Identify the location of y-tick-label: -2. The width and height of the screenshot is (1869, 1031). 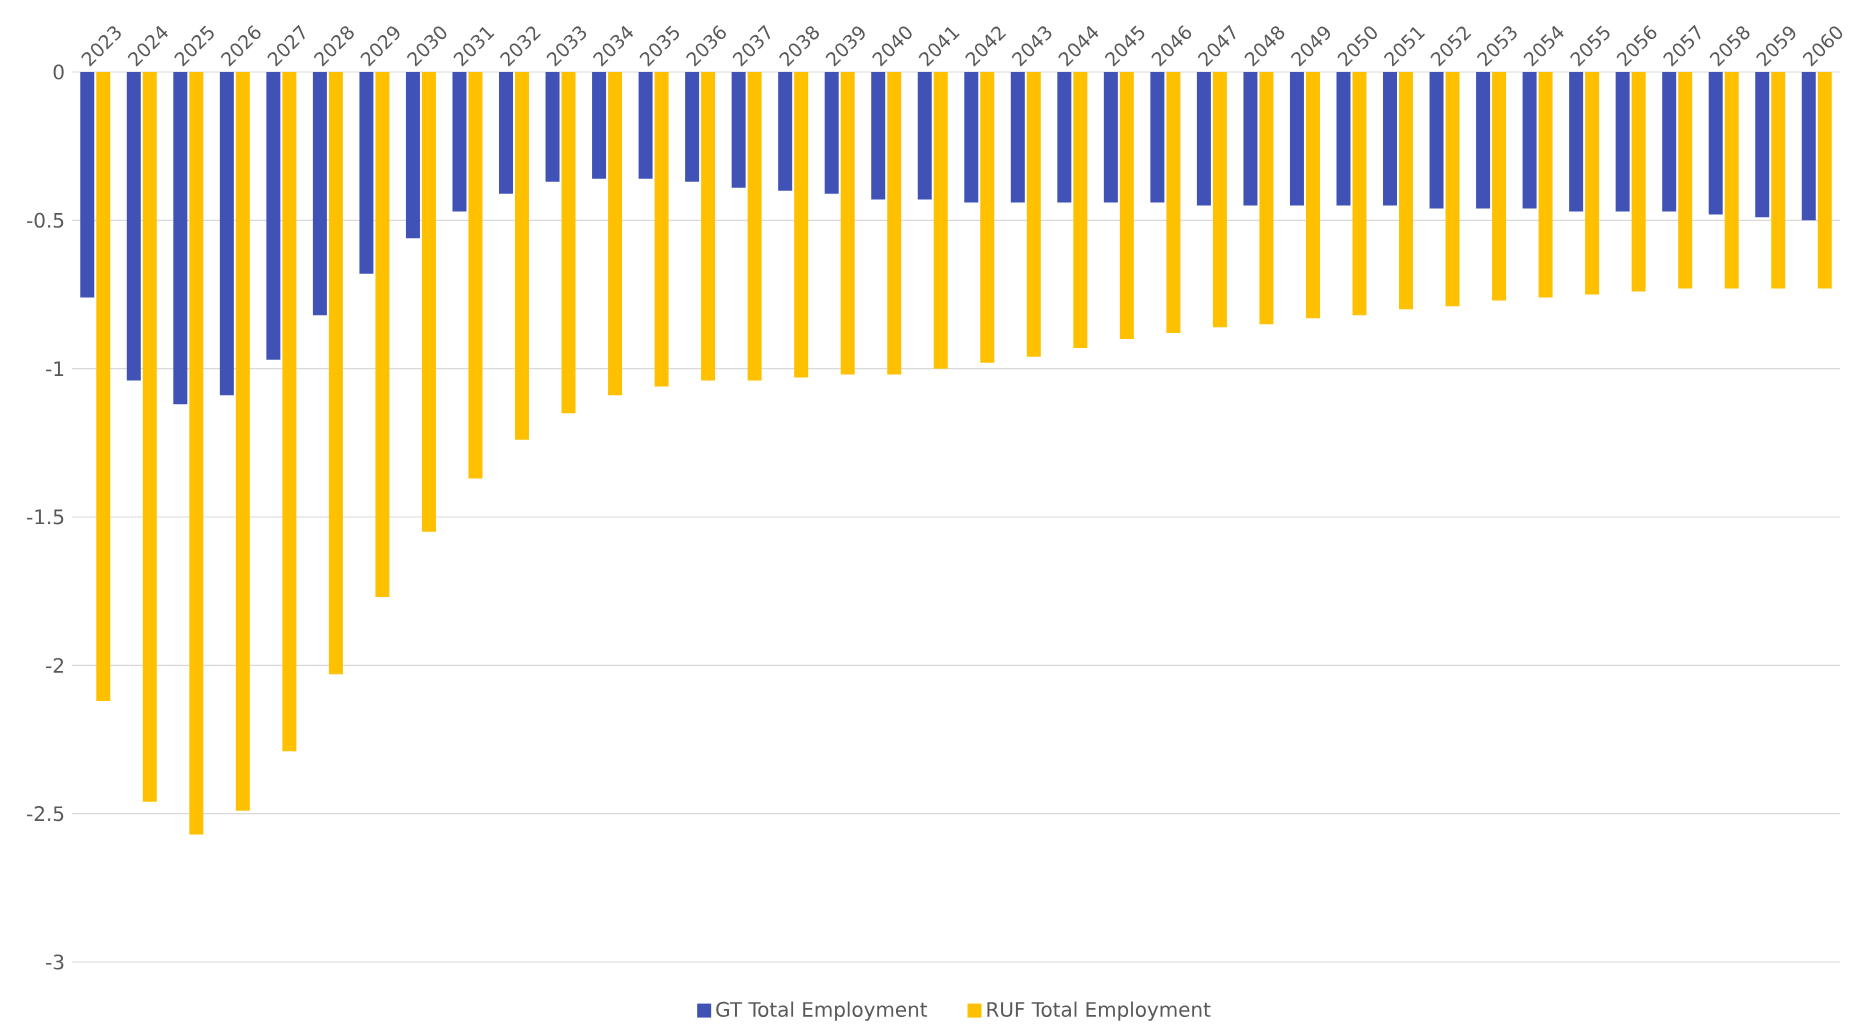
(54, 665).